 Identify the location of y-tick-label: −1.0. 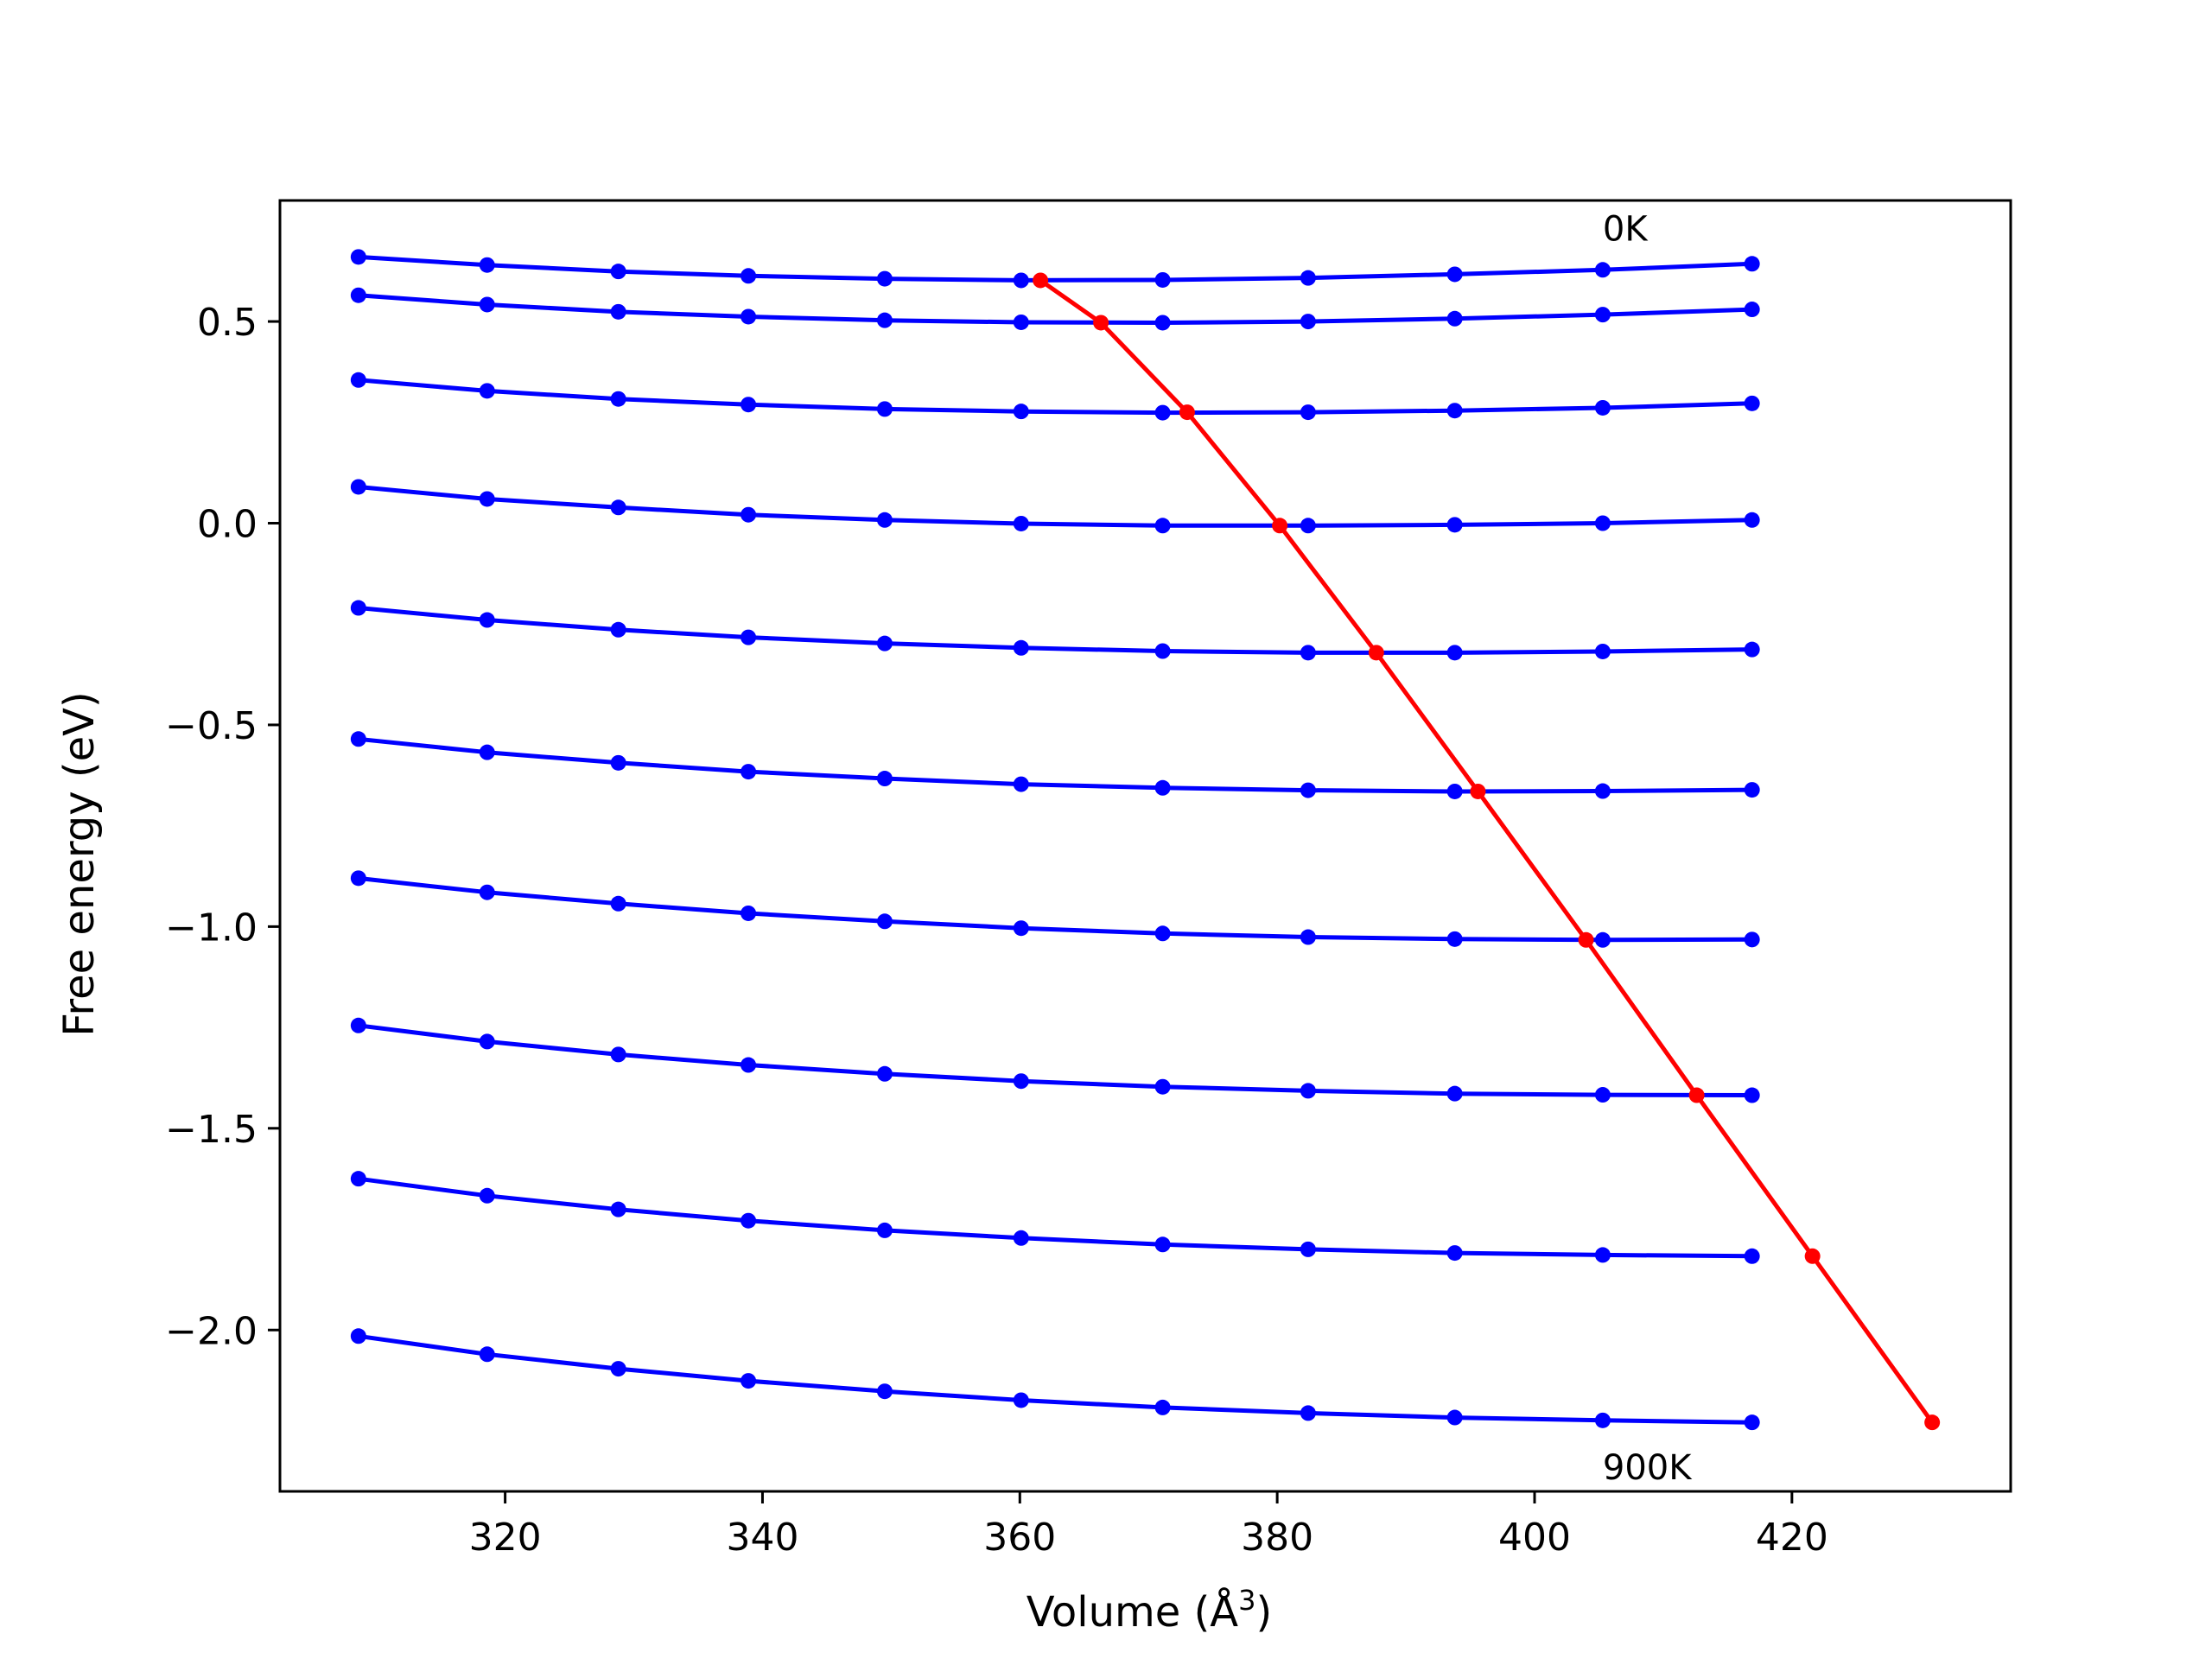
(211, 928).